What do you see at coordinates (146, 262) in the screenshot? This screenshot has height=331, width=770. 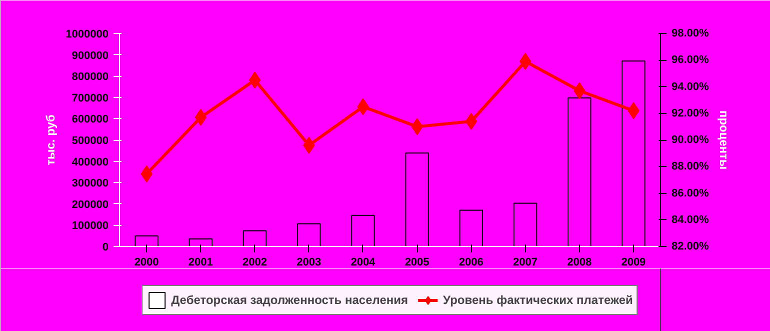 I see `x-tick-label: 2000` at bounding box center [146, 262].